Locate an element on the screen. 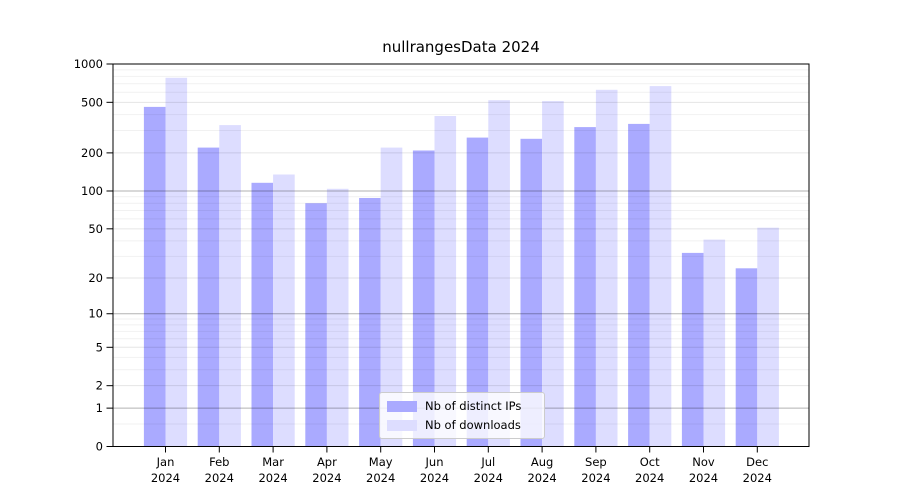  legend: Nb of distinct IPs Nb of downloads is located at coordinates (462, 415).